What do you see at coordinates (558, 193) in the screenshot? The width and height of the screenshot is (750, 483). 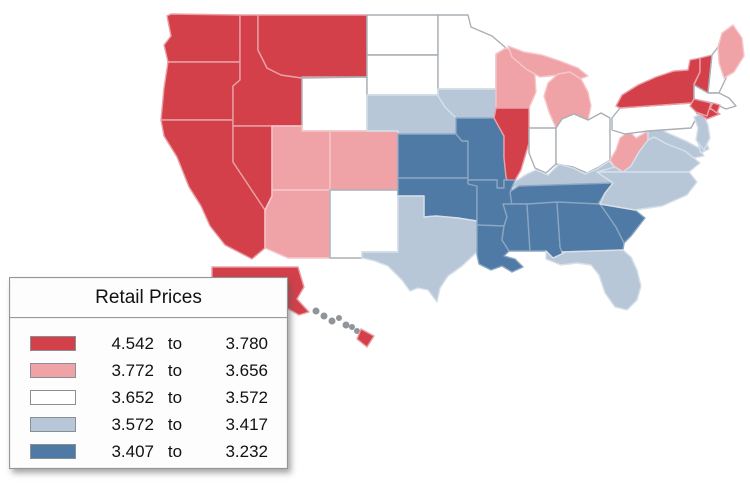 I see `state-tn` at bounding box center [558, 193].